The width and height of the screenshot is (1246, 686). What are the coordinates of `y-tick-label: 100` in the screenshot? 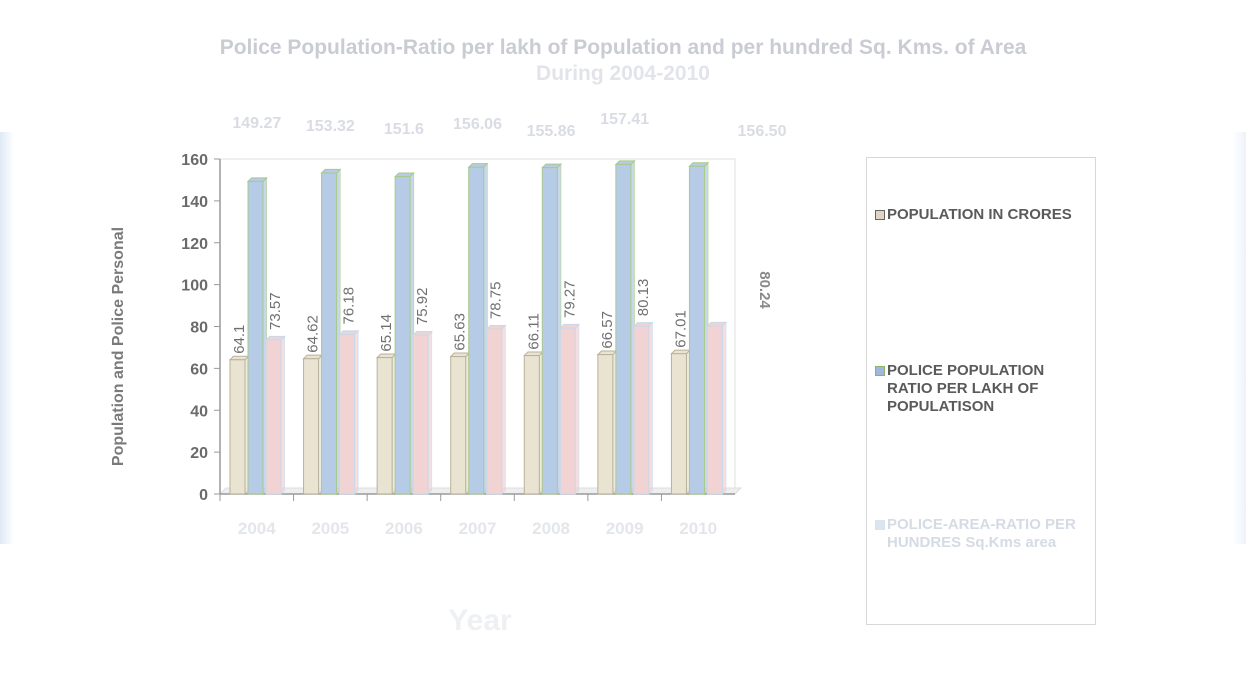 It's located at (194, 286).